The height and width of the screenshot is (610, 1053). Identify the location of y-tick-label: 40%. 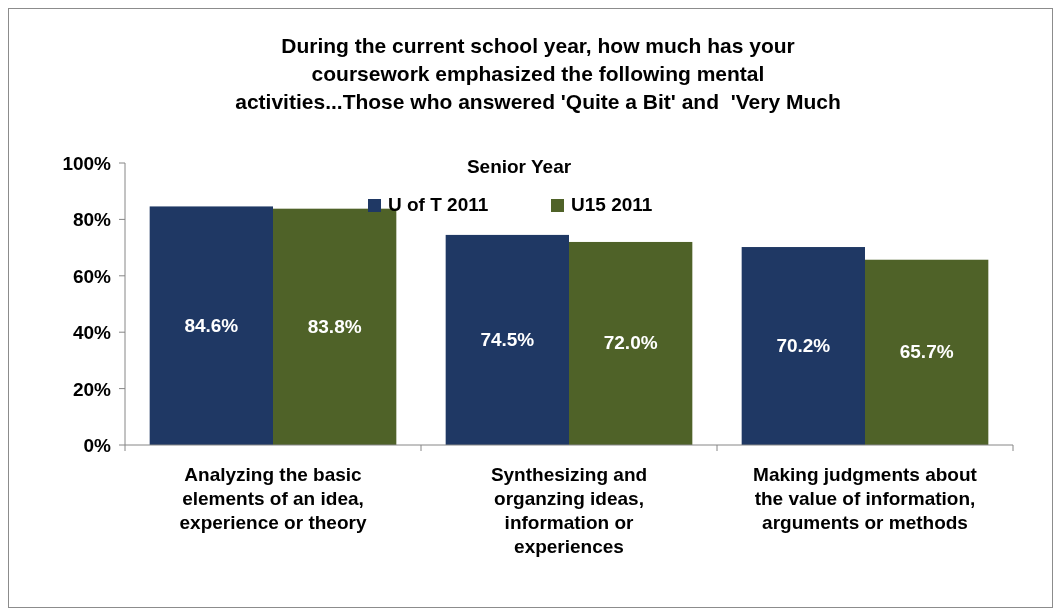
(92, 333).